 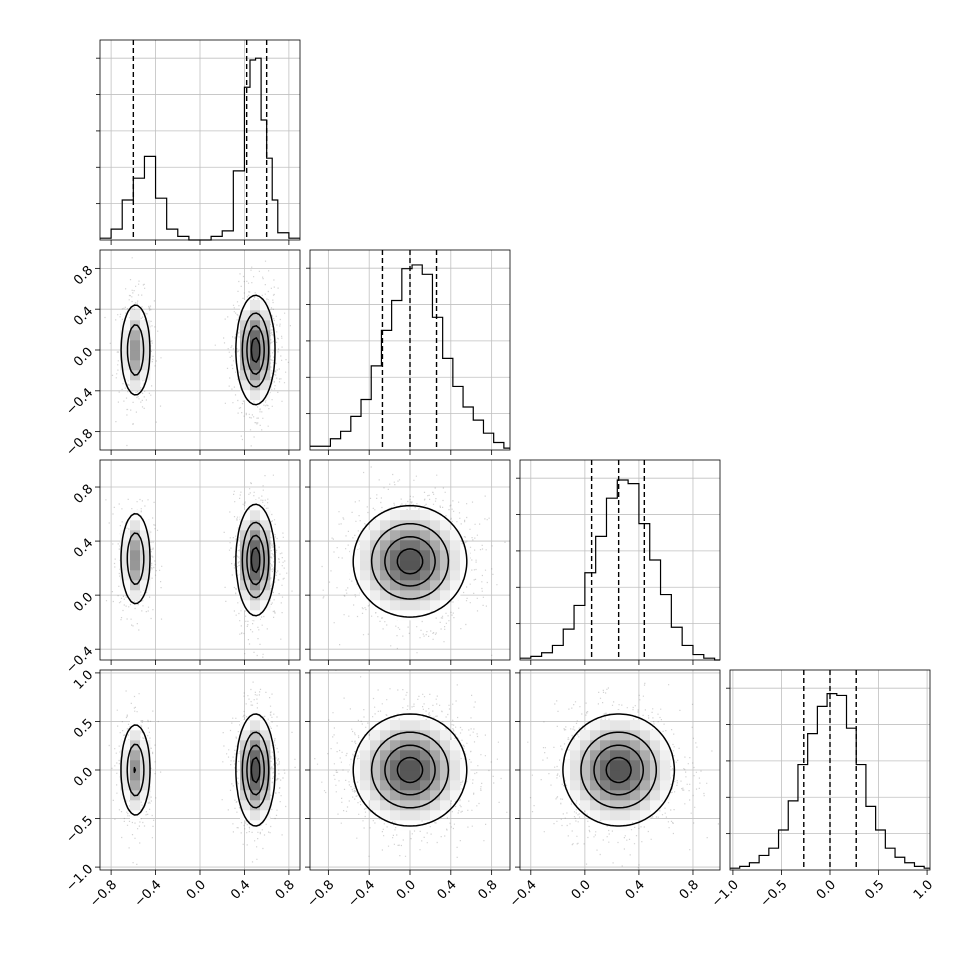 I want to click on y-tick-label: 0.5, so click(x=83, y=728).